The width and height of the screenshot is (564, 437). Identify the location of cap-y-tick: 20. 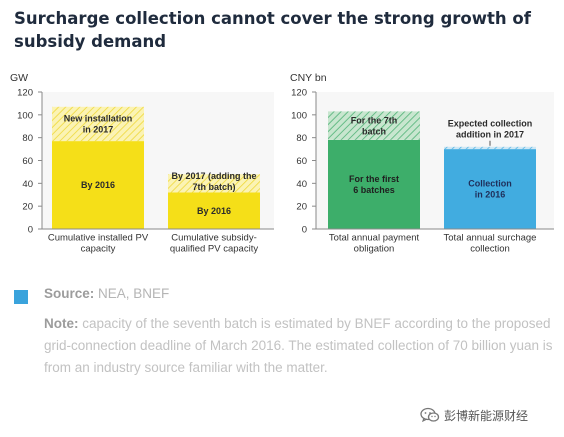
(27, 207).